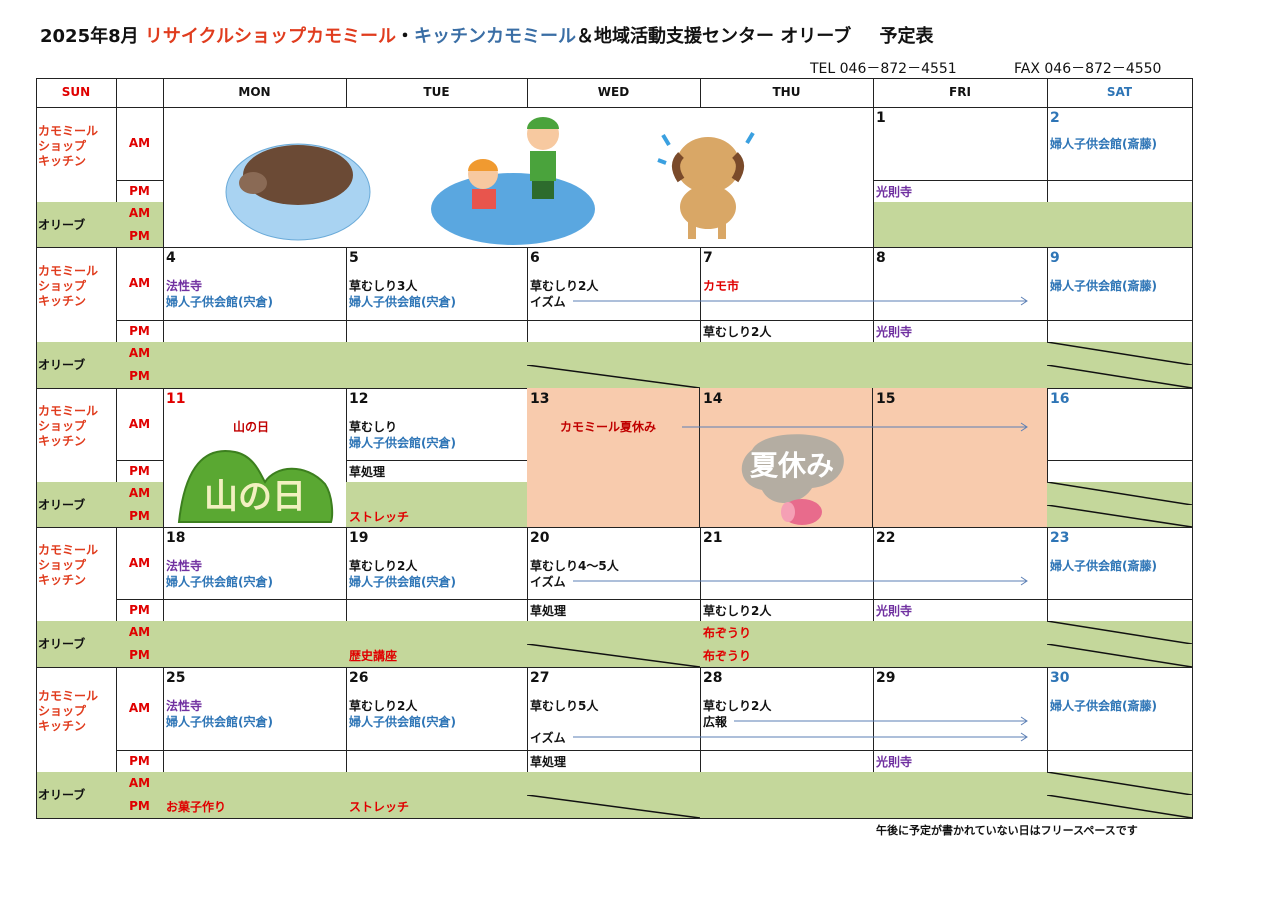 The width and height of the screenshot is (1280, 905). Describe the element at coordinates (894, 332) in the screenshot. I see `schedule-entry: 光則寺` at that location.